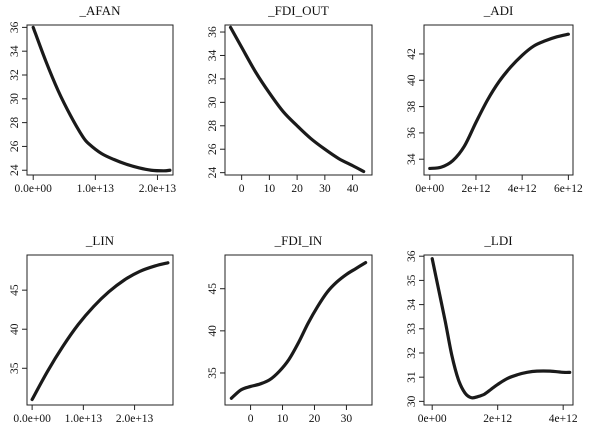 The height and width of the screenshot is (424, 589). What do you see at coordinates (498, 10) in the screenshot?
I see `chart-title: _ADI` at bounding box center [498, 10].